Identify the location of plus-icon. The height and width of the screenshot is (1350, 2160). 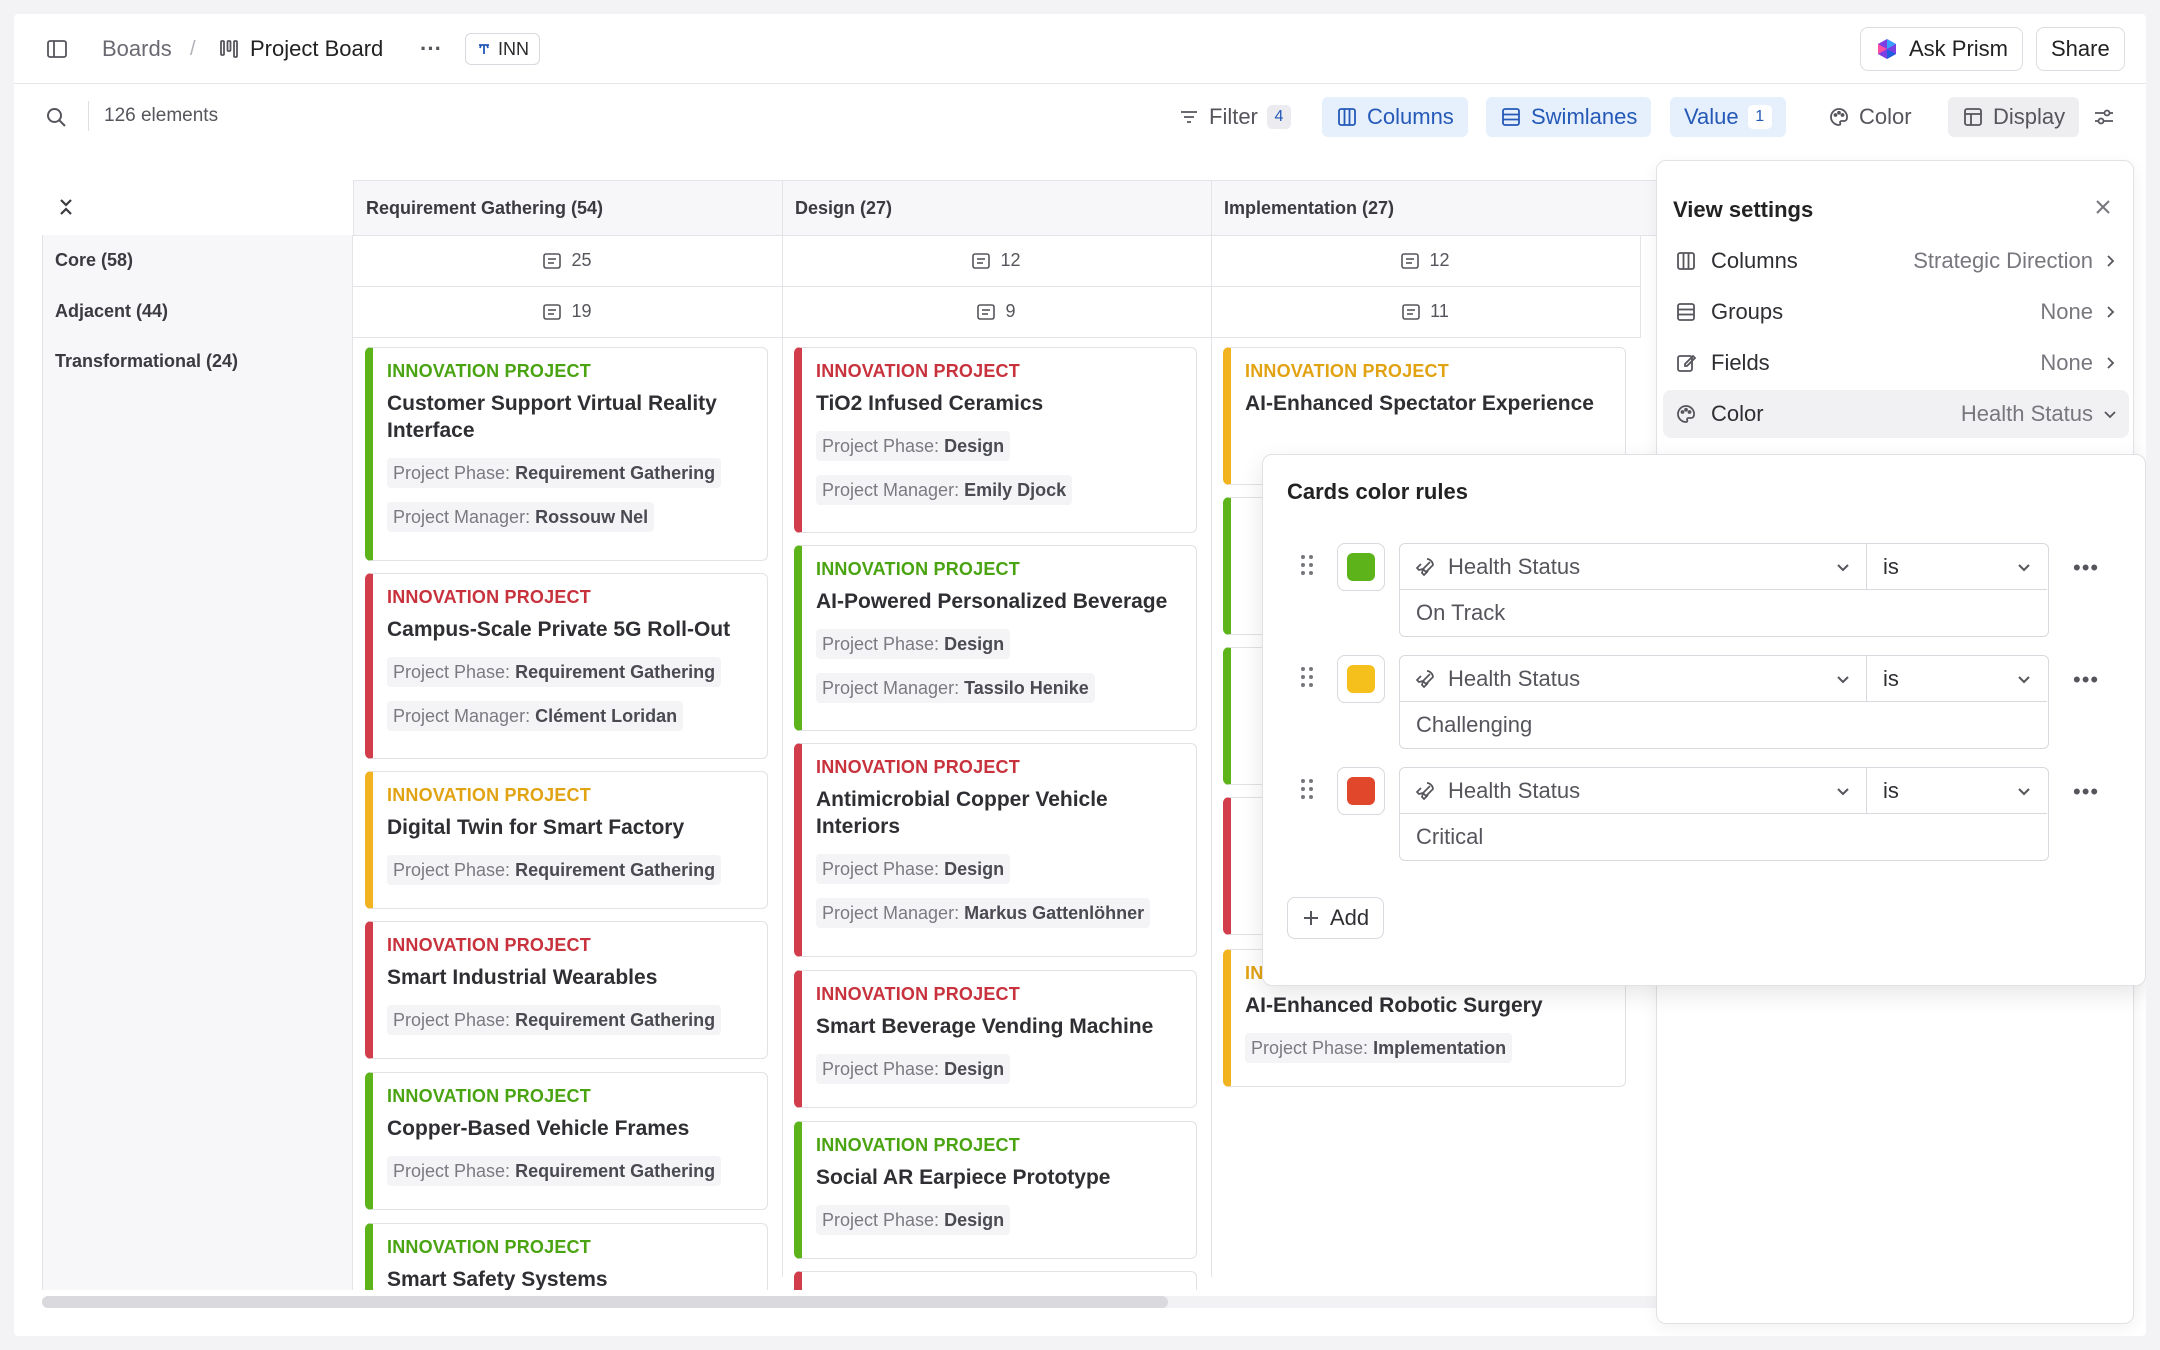
(1311, 918).